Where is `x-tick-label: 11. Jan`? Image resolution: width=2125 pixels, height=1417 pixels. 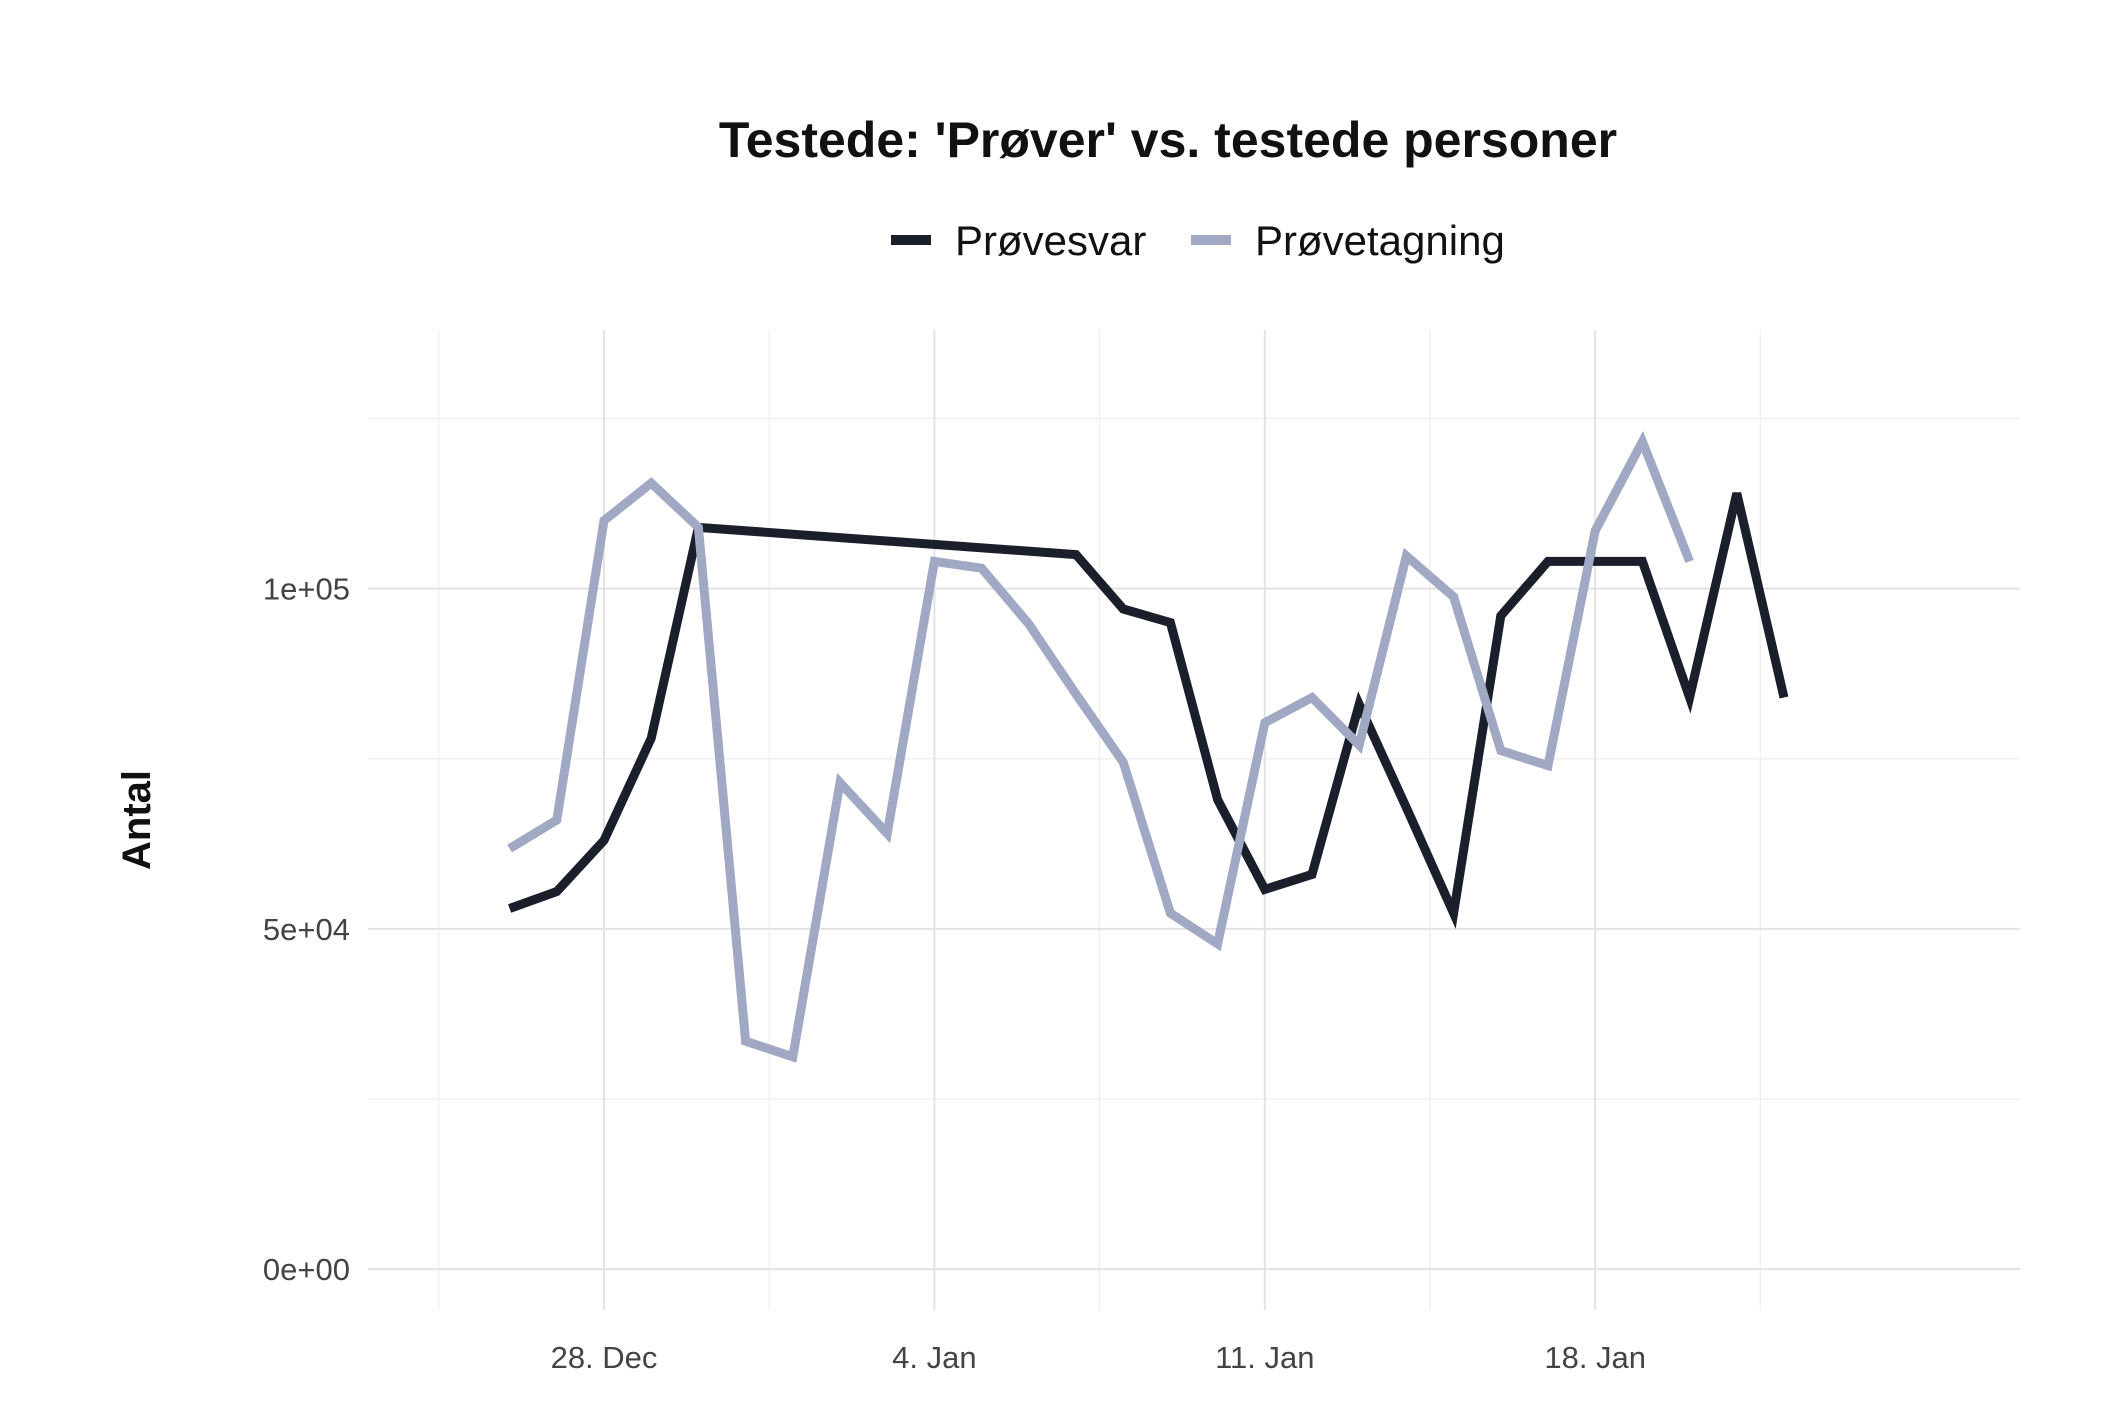
x-tick-label: 11. Jan is located at coordinates (1264, 1357).